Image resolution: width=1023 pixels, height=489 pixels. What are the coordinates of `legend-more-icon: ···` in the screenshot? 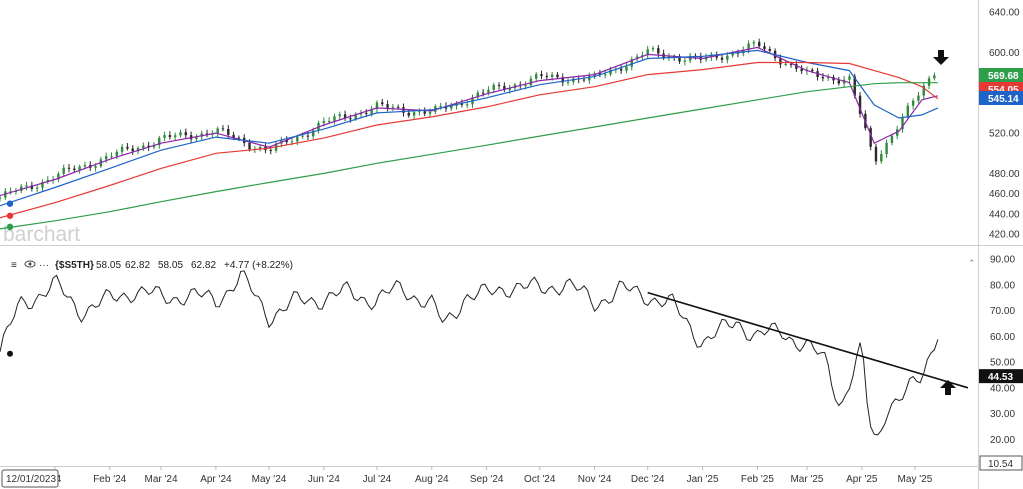 It's located at (44, 265).